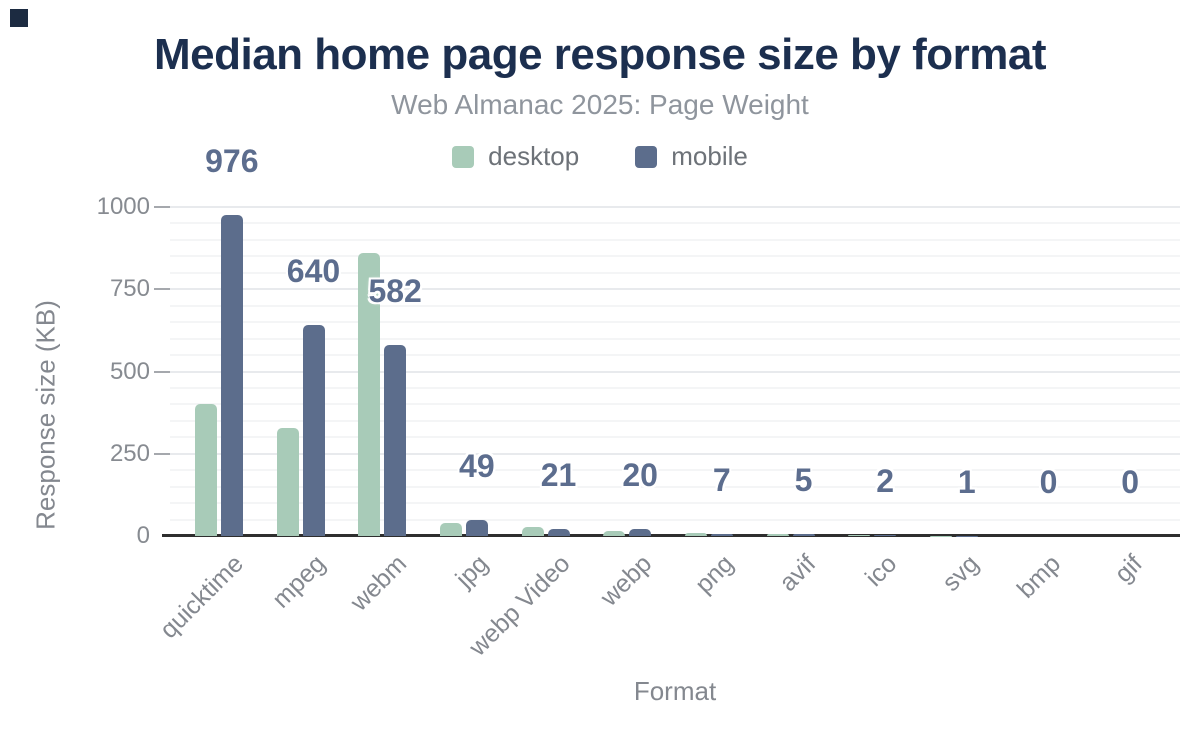 The width and height of the screenshot is (1200, 742). What do you see at coordinates (1048, 482) in the screenshot?
I see `value-label-bmp: 0` at bounding box center [1048, 482].